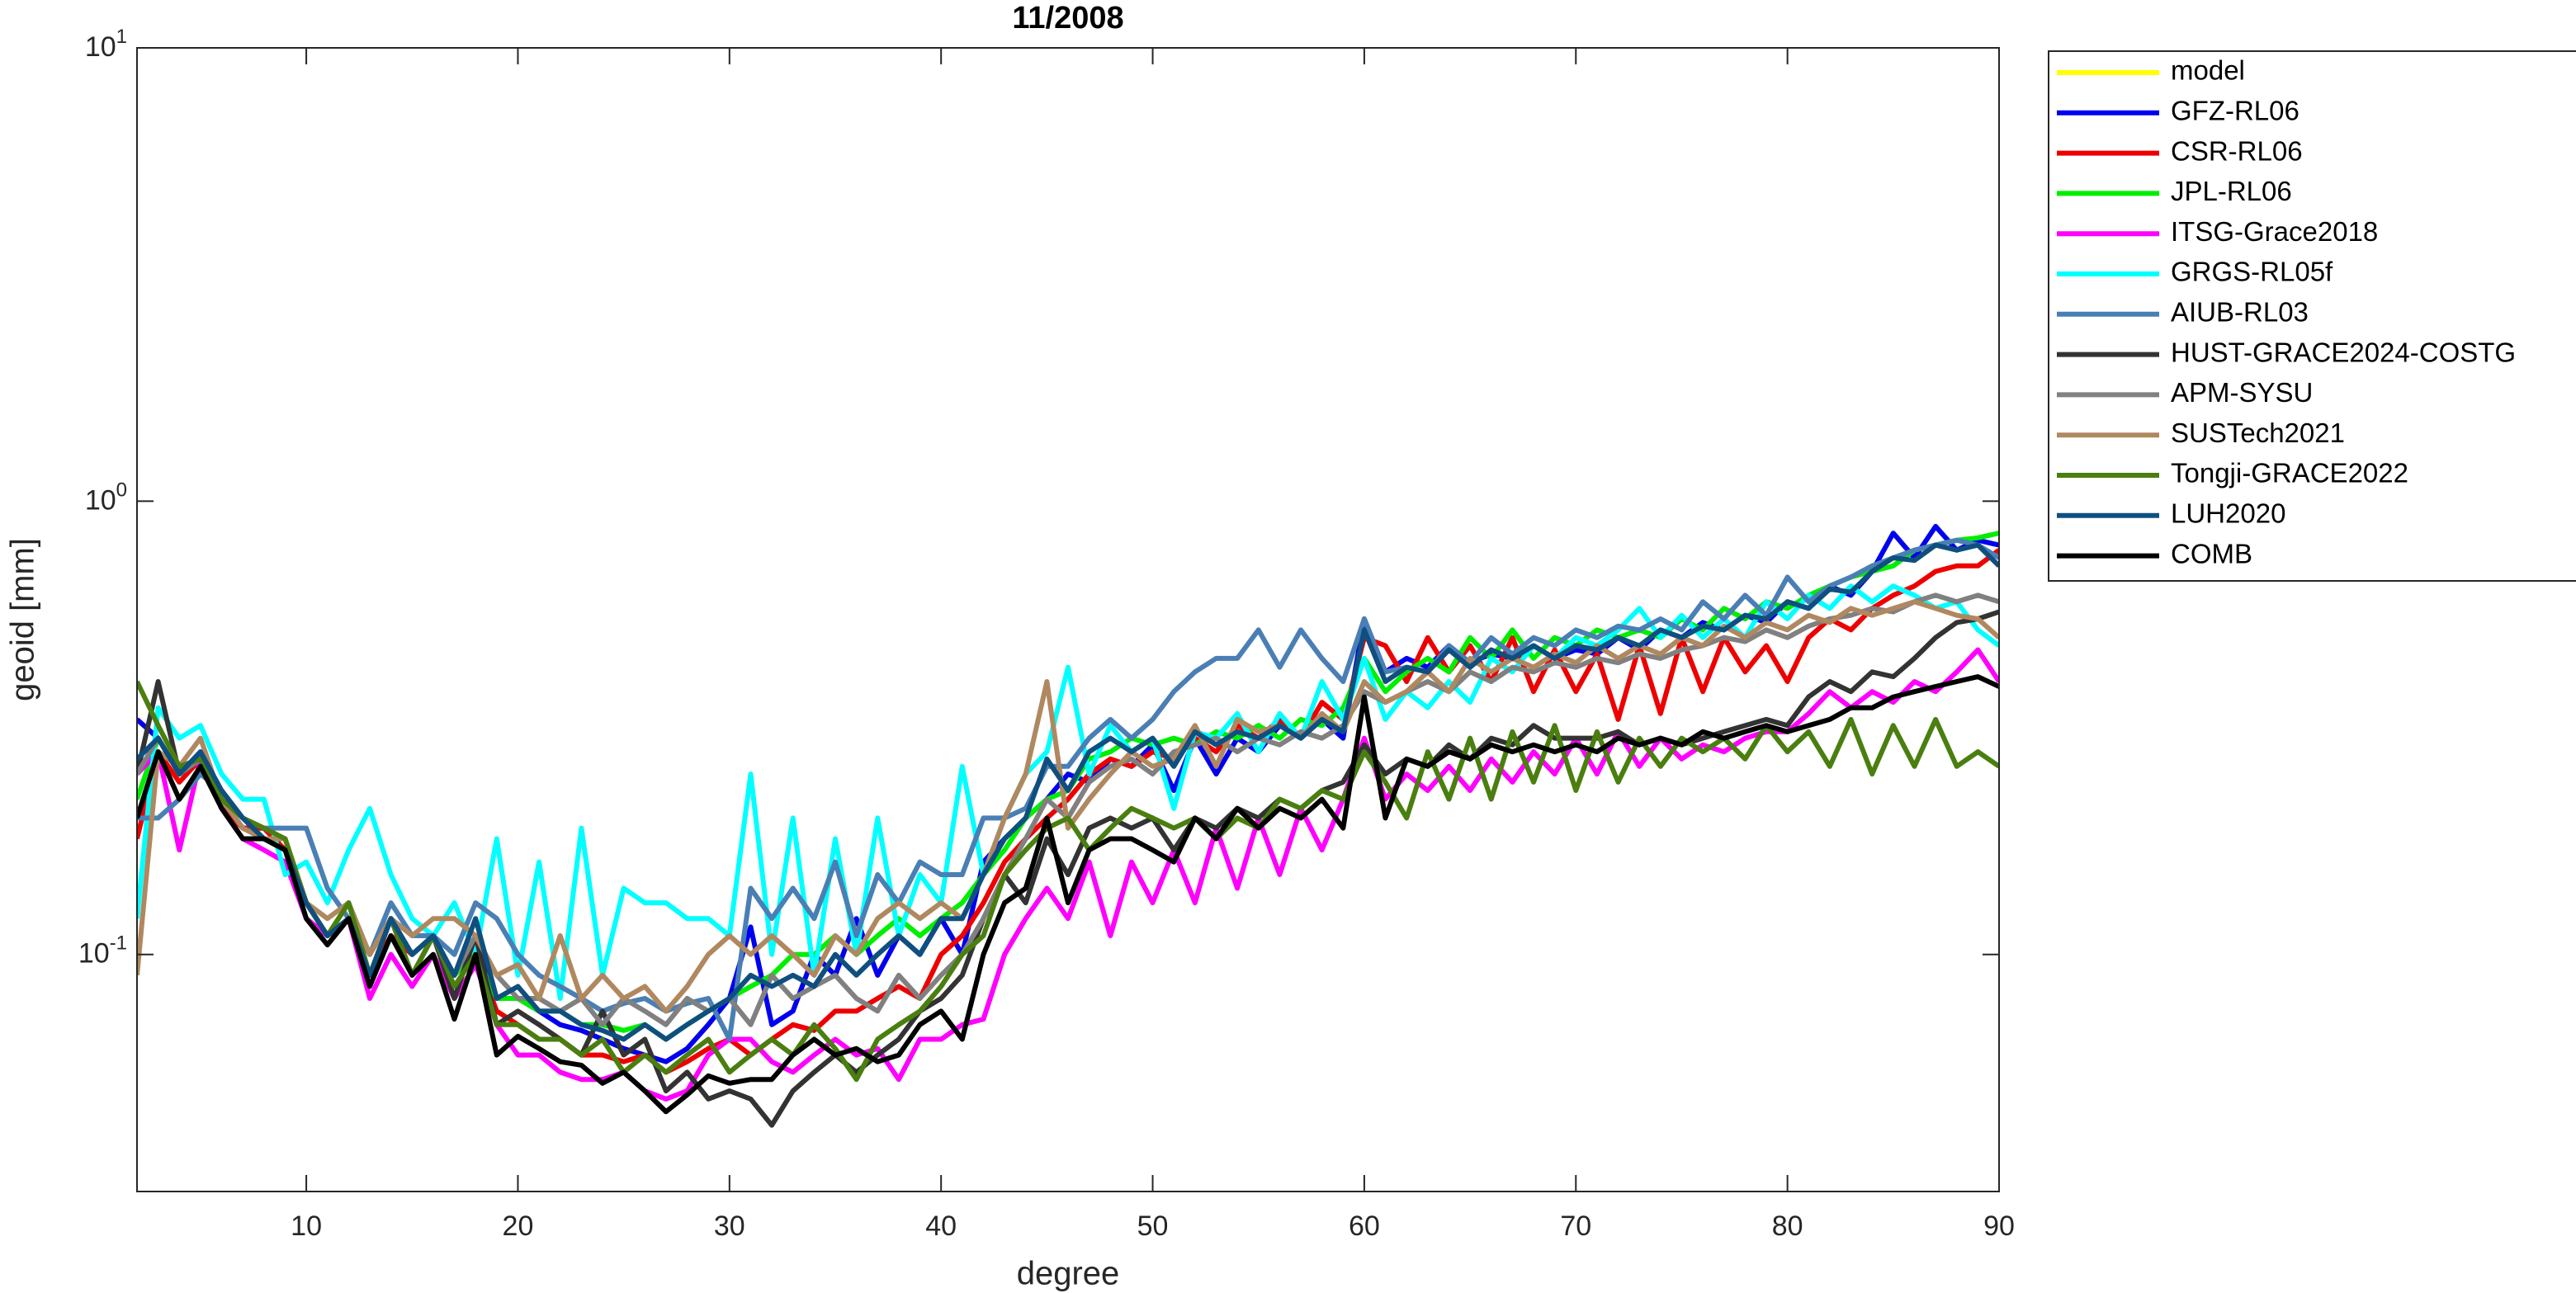 This screenshot has height=1293, width=2576. I want to click on legend-label: JPL-RL06, so click(2231, 191).